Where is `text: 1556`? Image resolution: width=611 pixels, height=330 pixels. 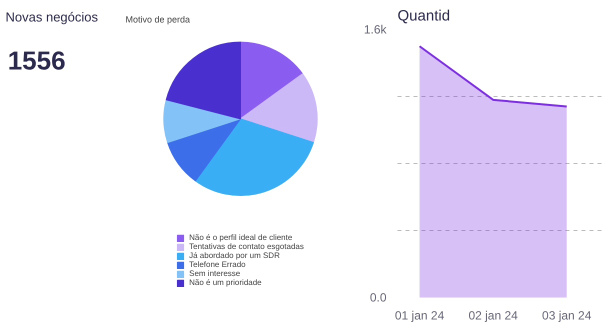
text: 1556 is located at coordinates (37, 61).